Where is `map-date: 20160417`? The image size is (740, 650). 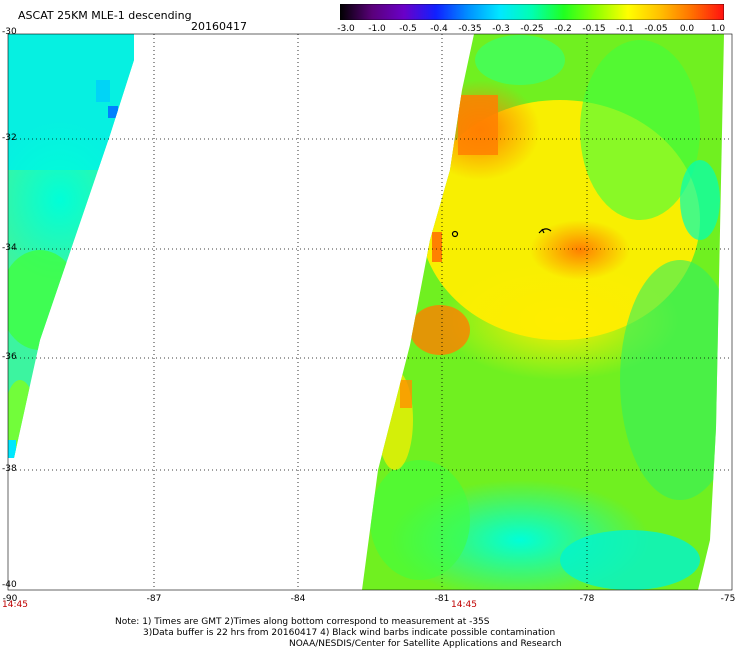 map-date: 20160417 is located at coordinates (219, 26).